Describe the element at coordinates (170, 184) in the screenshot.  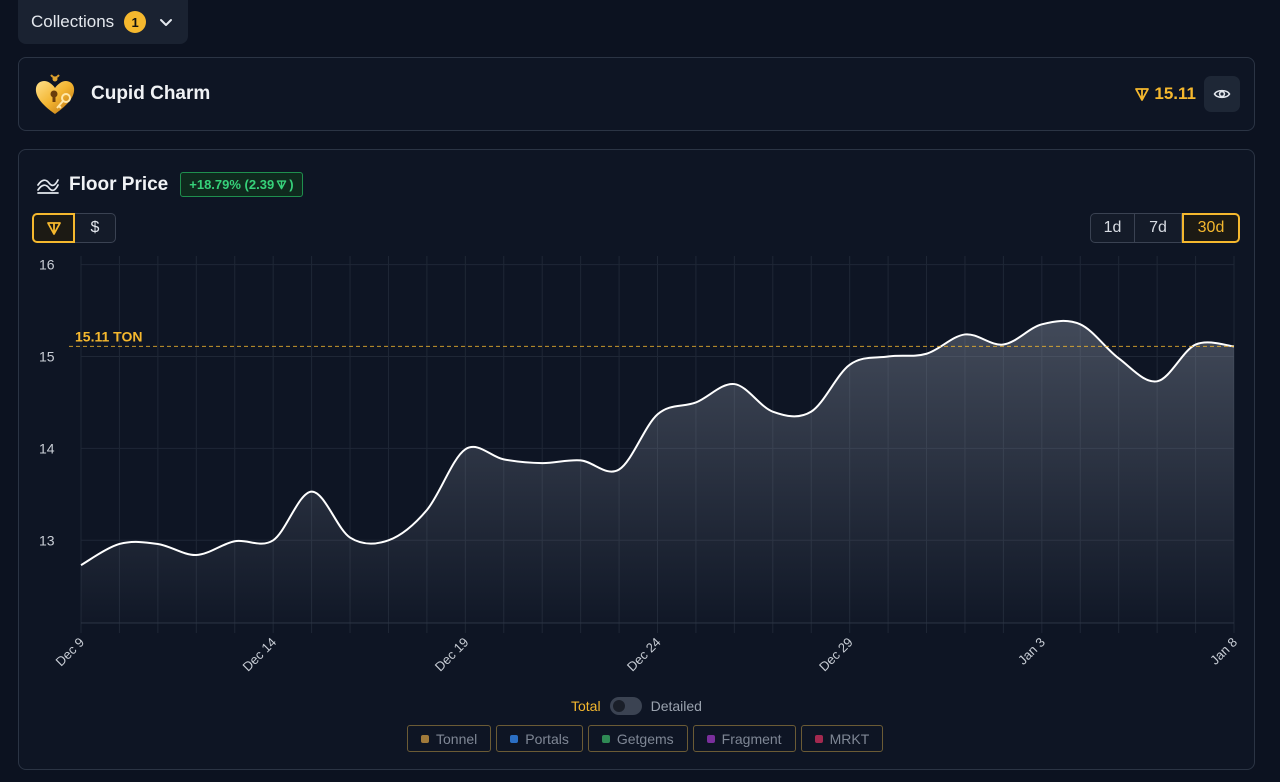
I see `floor-price-header: Floor Price +18.79% (2.39 )` at that location.